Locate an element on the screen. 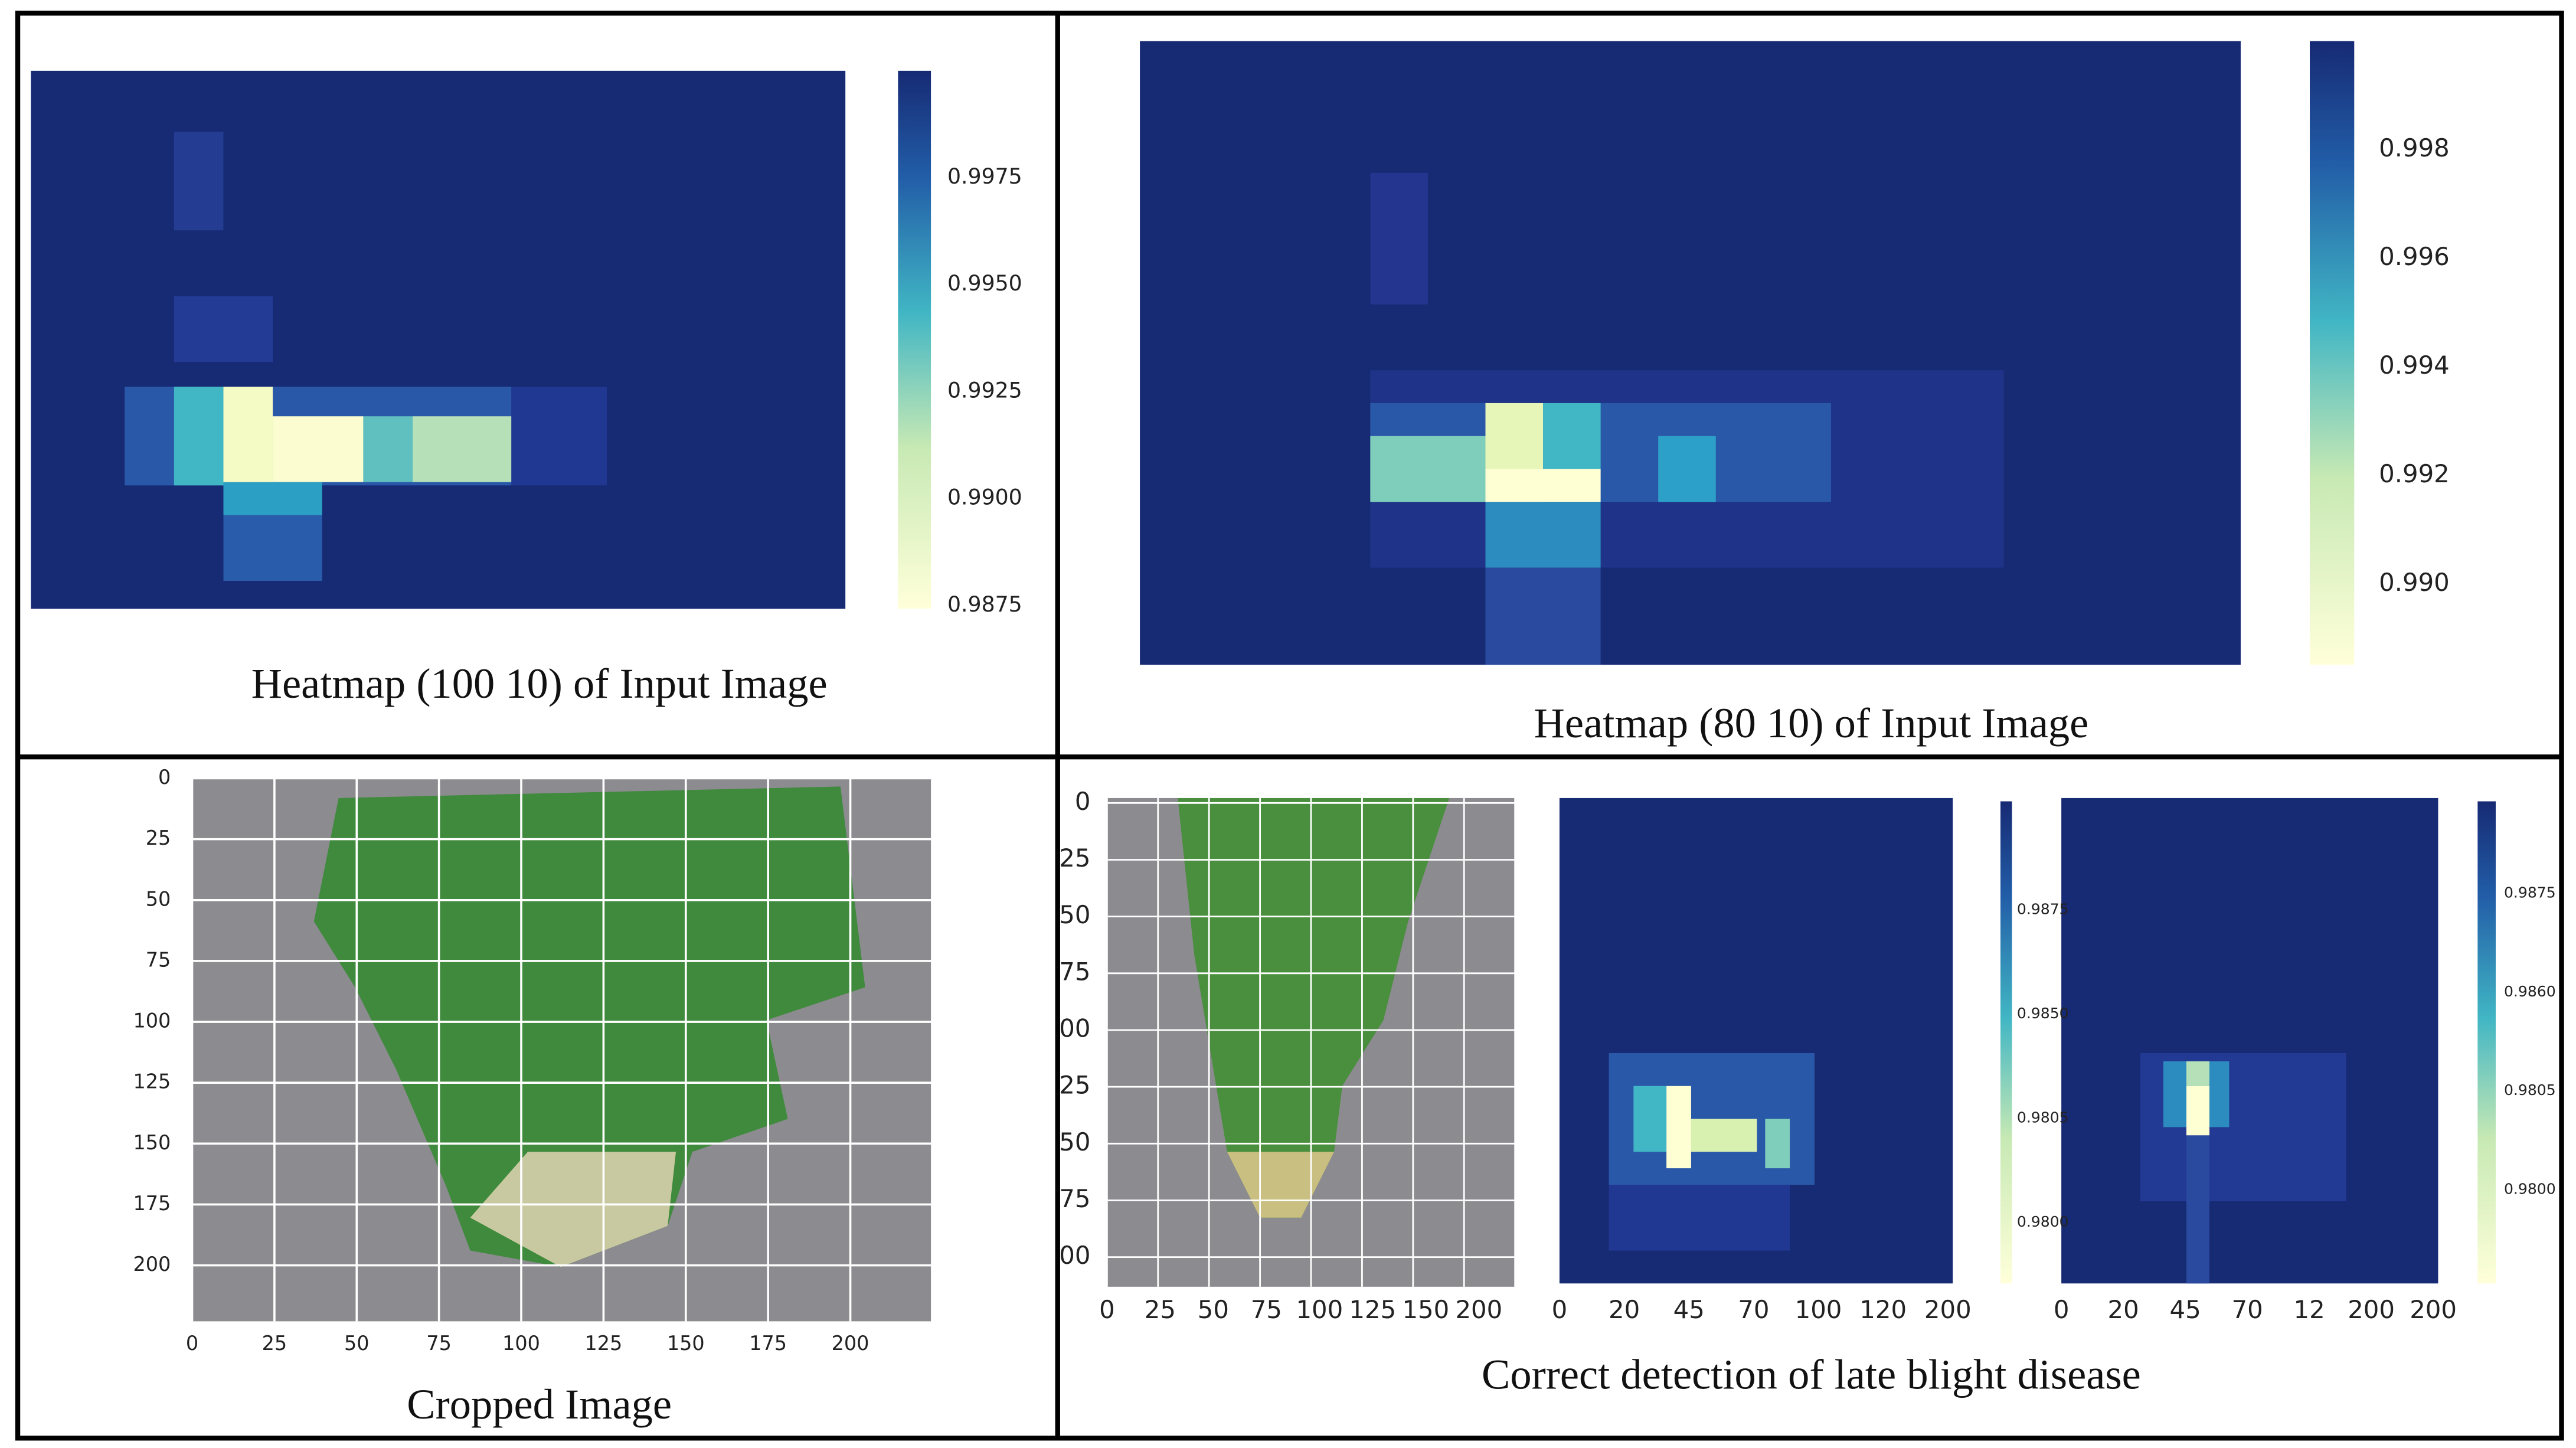 Image resolution: width=2576 pixels, height=1448 pixels. colorbar-tick-label: 0.994 is located at coordinates (2414, 365).